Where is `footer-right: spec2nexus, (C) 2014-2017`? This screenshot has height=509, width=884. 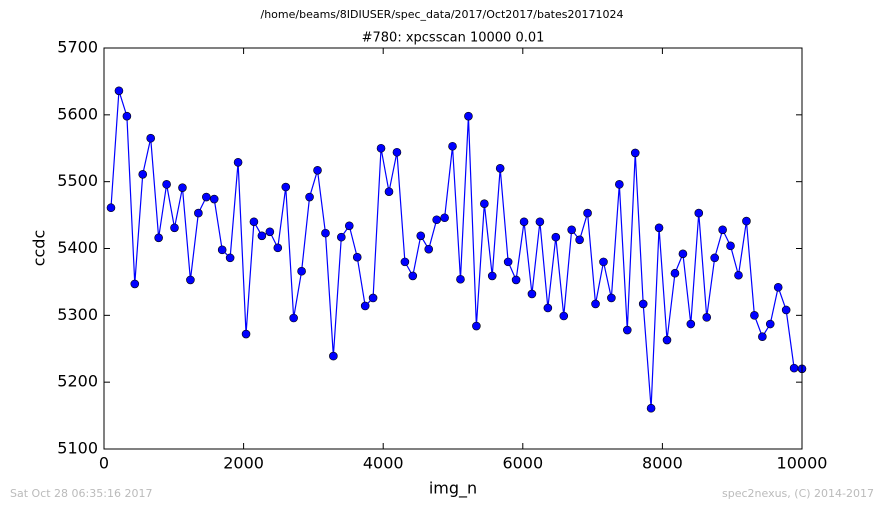 footer-right: spec2nexus, (C) 2014-2017 is located at coordinates (798, 493).